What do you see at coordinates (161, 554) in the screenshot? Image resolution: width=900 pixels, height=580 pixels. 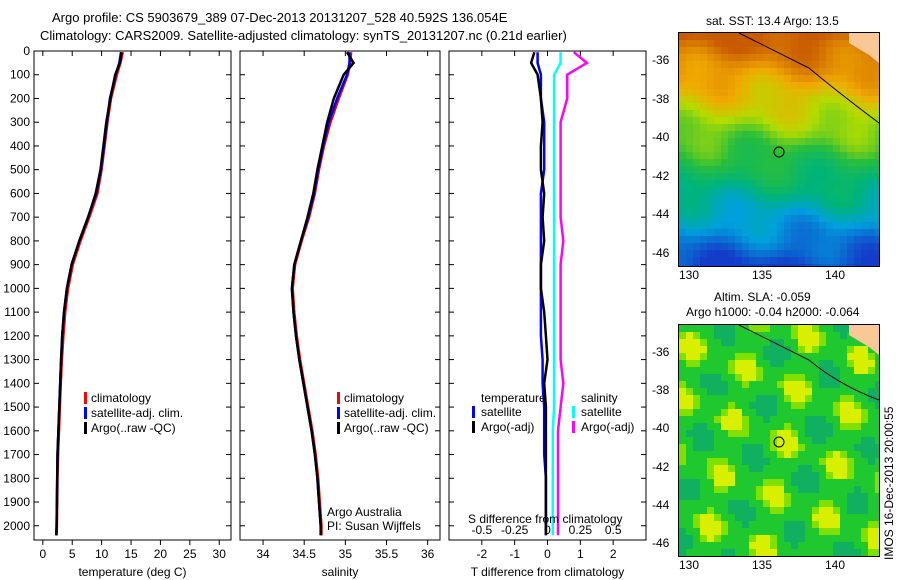 I see `x-tick-label: 20` at bounding box center [161, 554].